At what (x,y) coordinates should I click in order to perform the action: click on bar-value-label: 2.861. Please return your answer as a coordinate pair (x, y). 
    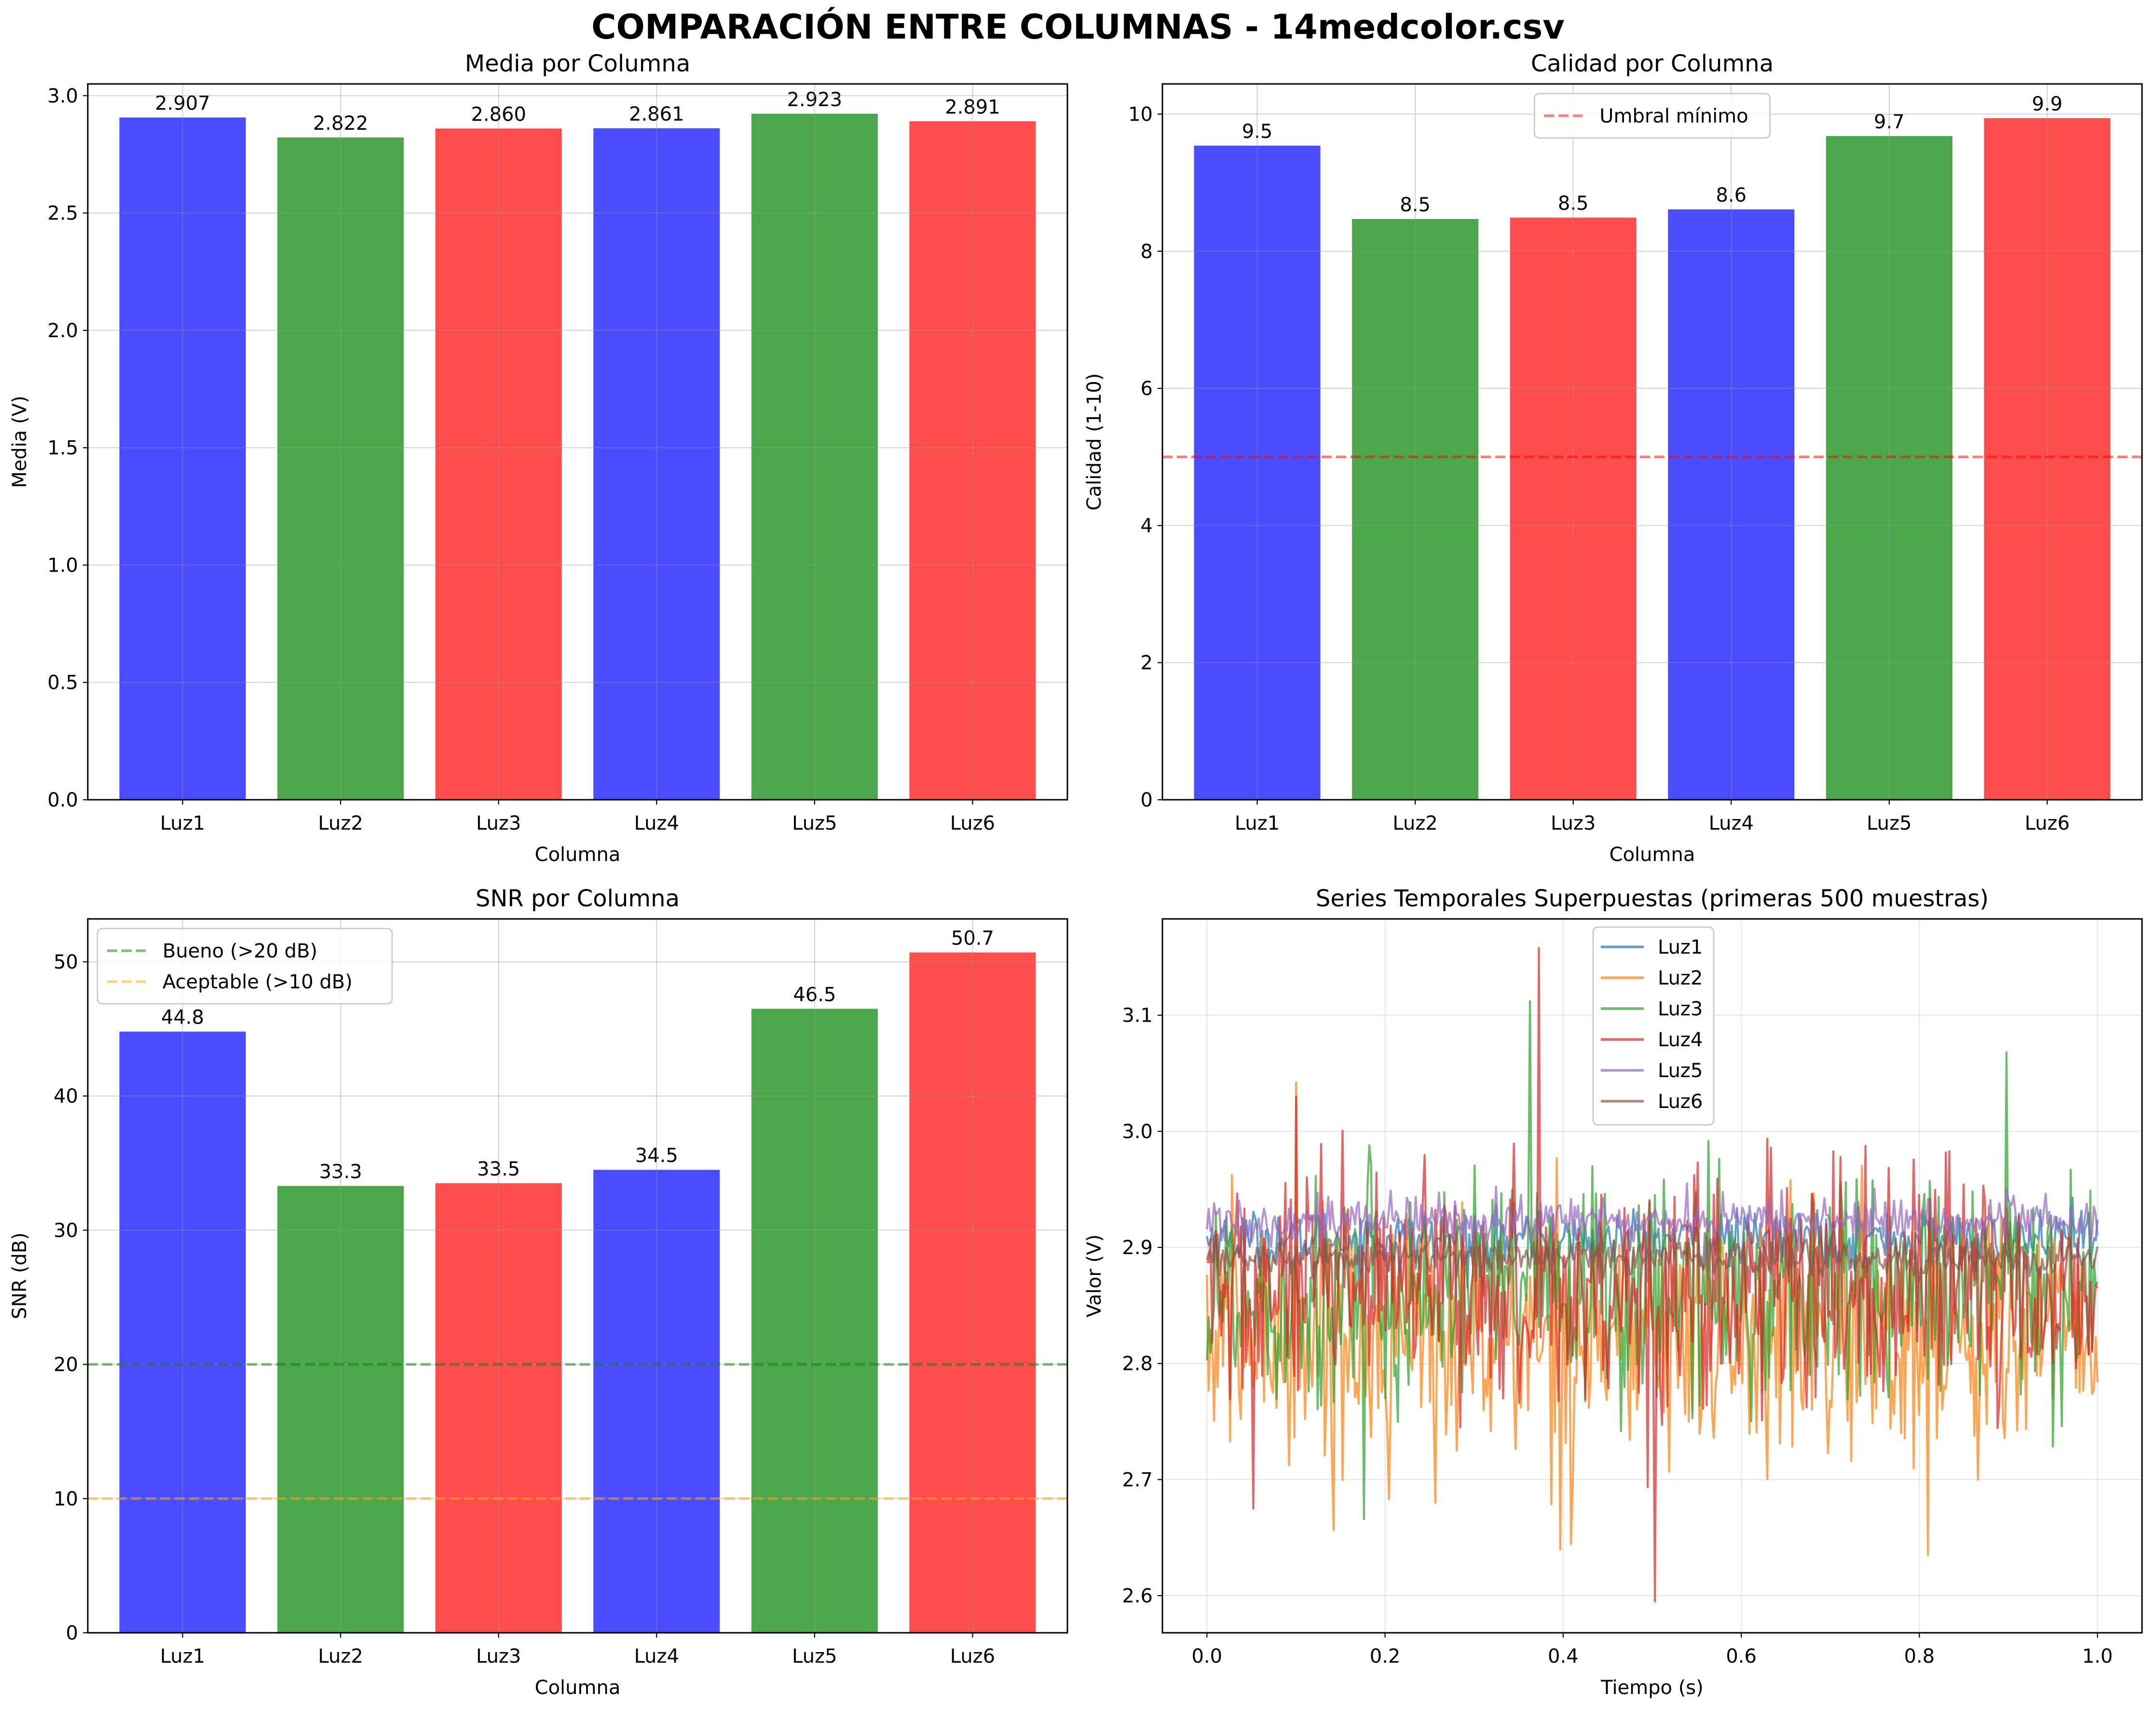
    Looking at the image, I should click on (656, 114).